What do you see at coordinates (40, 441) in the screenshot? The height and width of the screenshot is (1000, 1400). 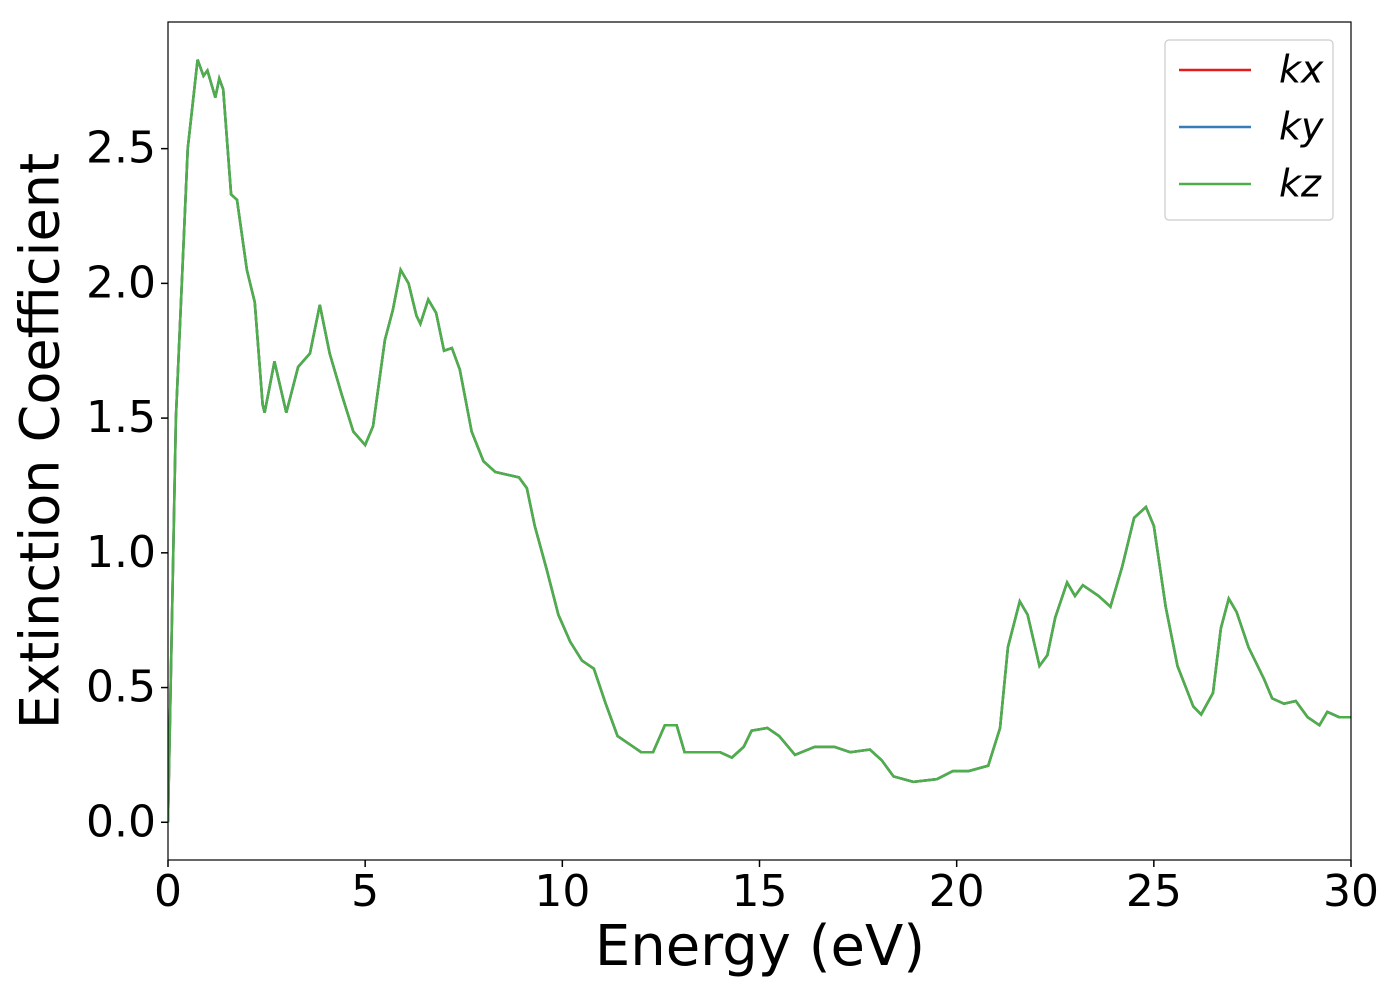 I see `y-axis-label: Extinction Coefficient` at bounding box center [40, 441].